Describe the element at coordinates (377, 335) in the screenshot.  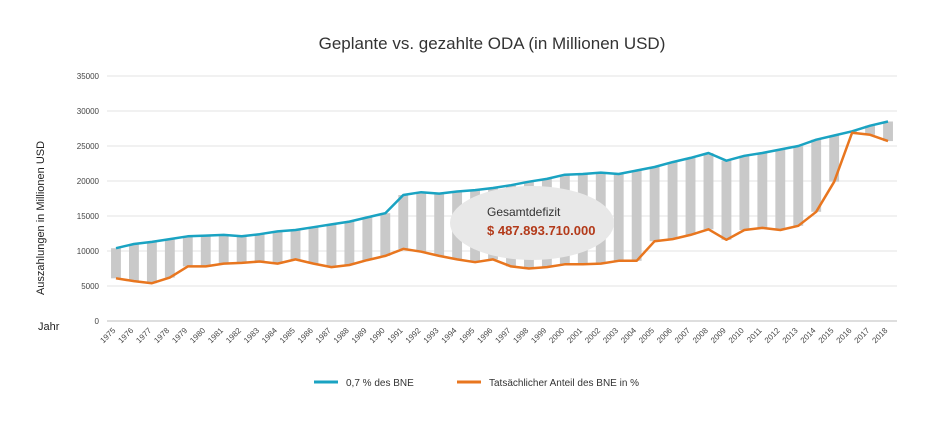
I see `x-tick-label: 1990` at that location.